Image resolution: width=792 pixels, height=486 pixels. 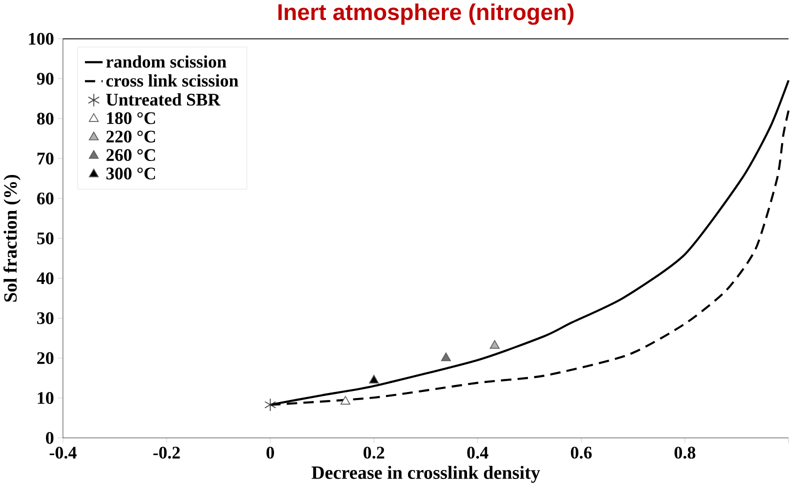 I want to click on legend-label: random scission, so click(x=166, y=61).